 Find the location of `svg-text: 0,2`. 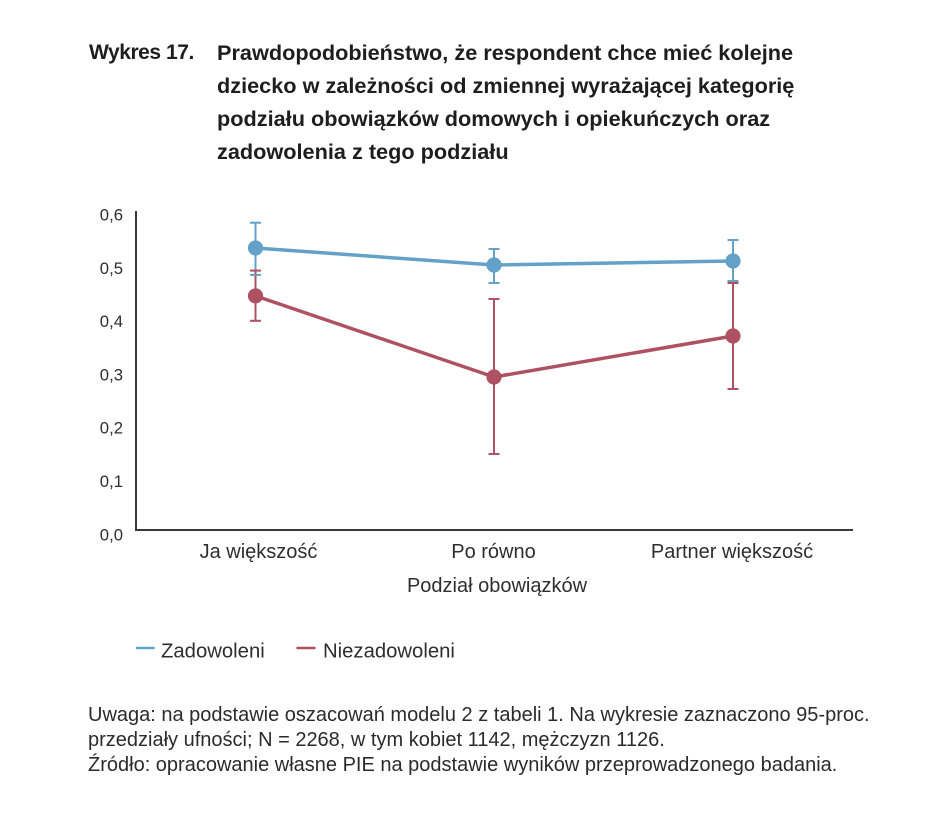

svg-text: 0,2 is located at coordinates (111, 428).